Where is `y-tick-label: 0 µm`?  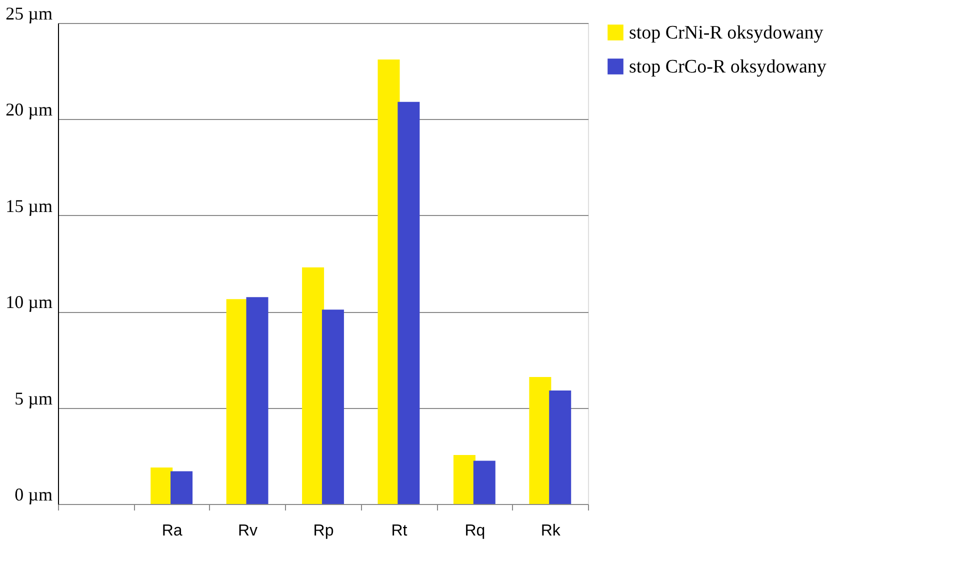
y-tick-label: 0 µm is located at coordinates (33, 494).